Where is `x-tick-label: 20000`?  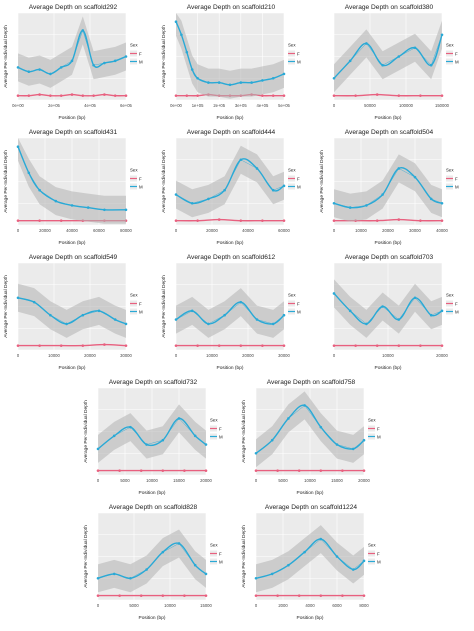 x-tick-label: 20000 is located at coordinates (388, 230).